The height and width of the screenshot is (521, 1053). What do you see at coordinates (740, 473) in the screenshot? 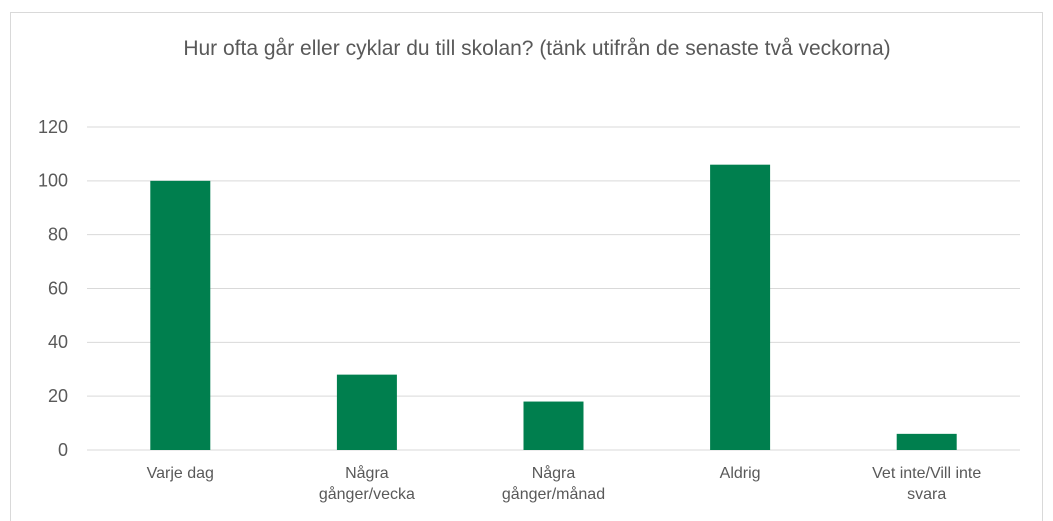
I see `x-tick-label: Aldrig` at bounding box center [740, 473].